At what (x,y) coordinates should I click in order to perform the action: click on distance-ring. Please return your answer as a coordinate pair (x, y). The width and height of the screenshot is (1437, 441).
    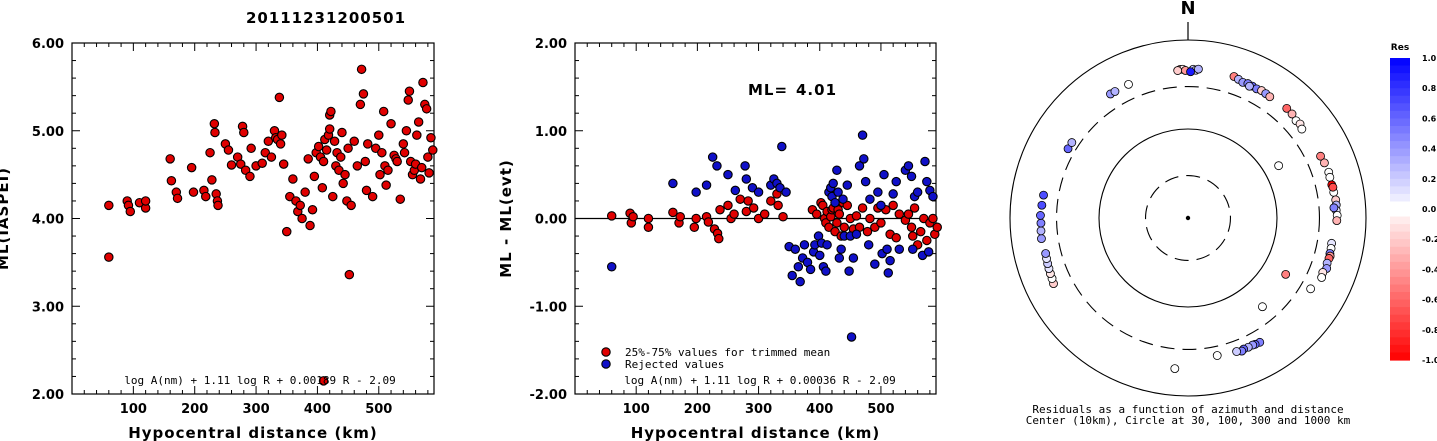
    Looking at the image, I should click on (1188, 218).